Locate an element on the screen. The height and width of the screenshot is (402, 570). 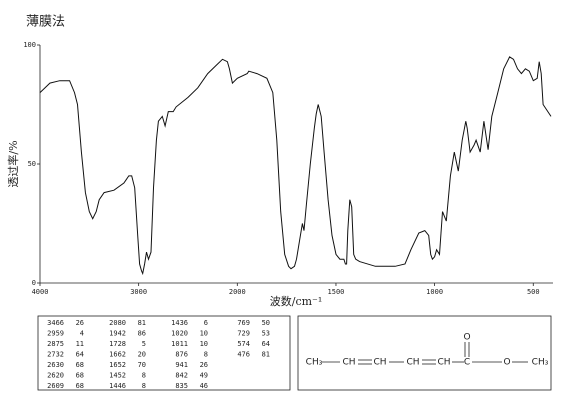
y-axis-label: 透过率/% is located at coordinates (13, 163).